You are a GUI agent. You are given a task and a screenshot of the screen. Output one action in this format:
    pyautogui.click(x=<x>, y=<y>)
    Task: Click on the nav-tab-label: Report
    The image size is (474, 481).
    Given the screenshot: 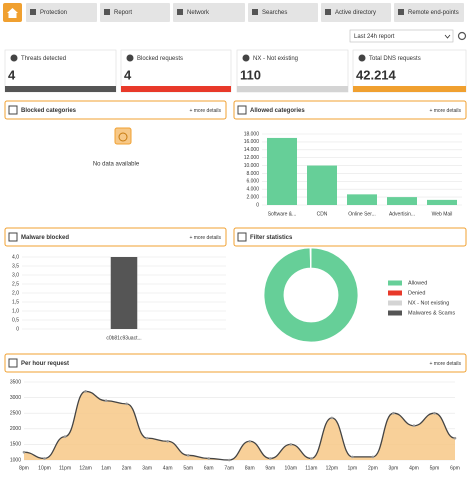 What is the action you would take?
    pyautogui.click(x=123, y=13)
    